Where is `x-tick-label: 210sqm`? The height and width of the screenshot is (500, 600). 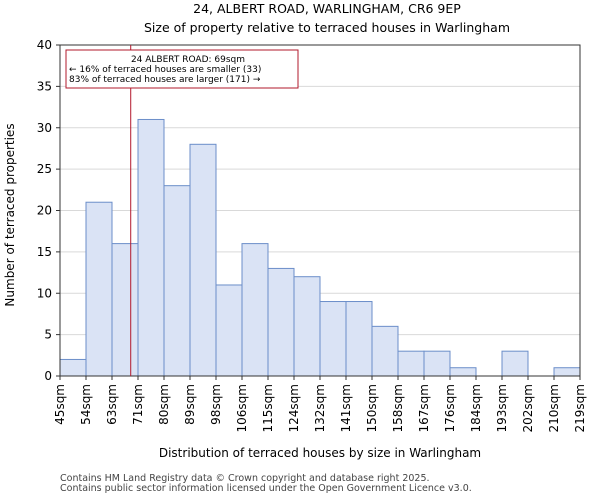 x-tick-label: 210sqm is located at coordinates (554, 408).